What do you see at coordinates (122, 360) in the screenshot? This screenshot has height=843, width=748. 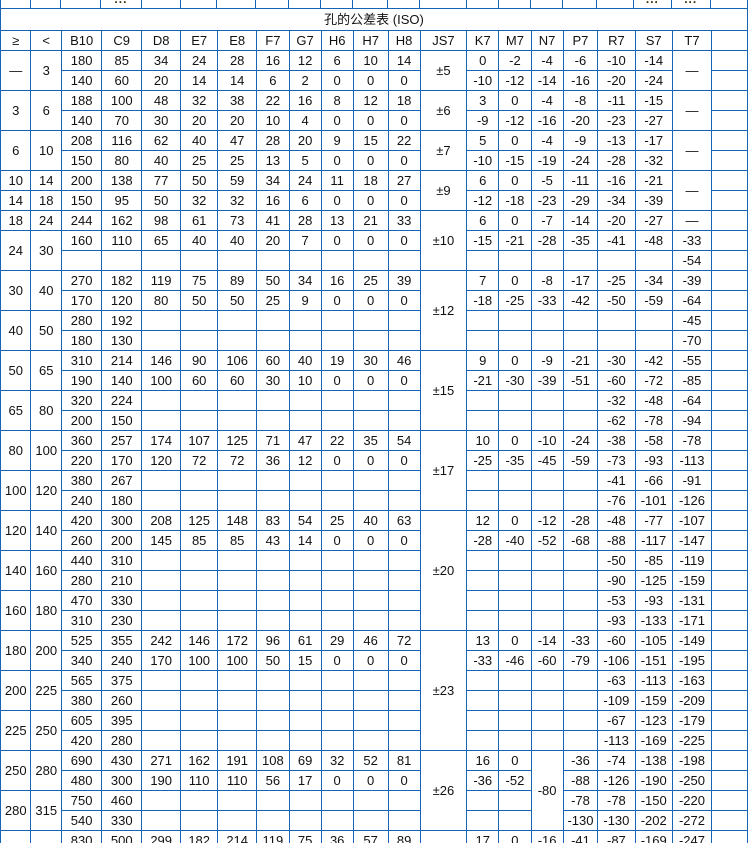 I see `cell-c9: 214` at bounding box center [122, 360].